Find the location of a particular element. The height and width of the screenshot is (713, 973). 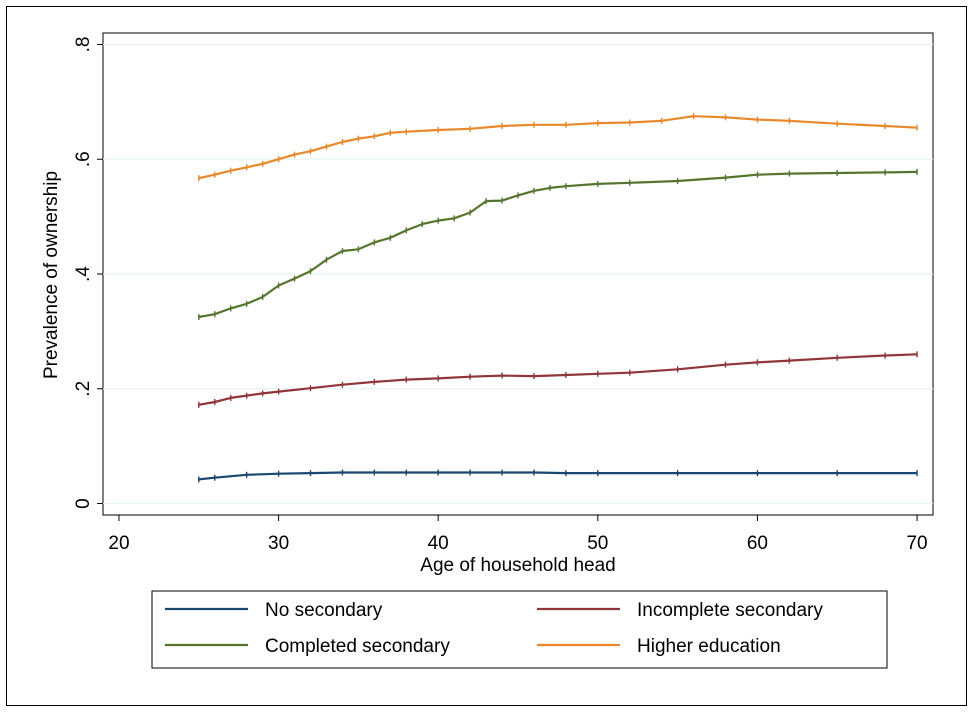

y-axis-title: Prevalence of ownership is located at coordinates (51, 275).